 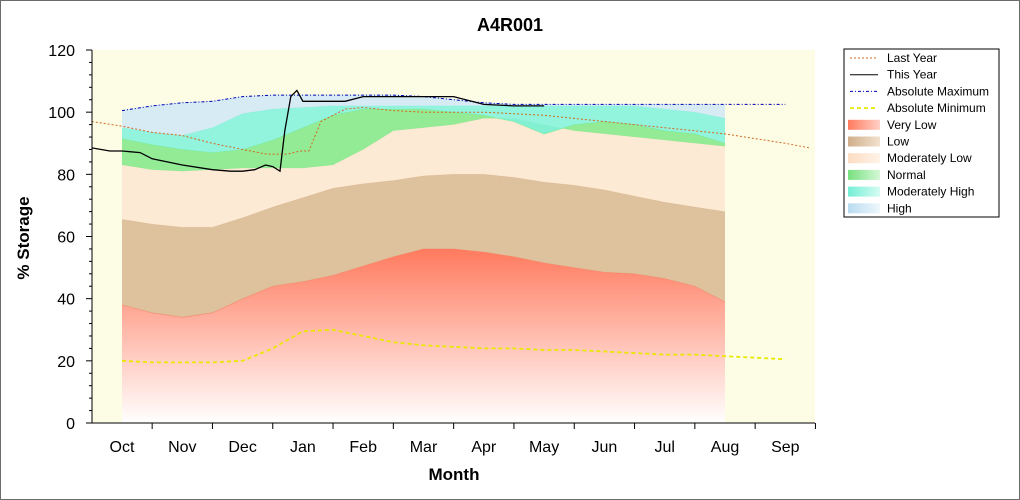 What do you see at coordinates (898, 142) in the screenshot?
I see `legend-label: Low` at bounding box center [898, 142].